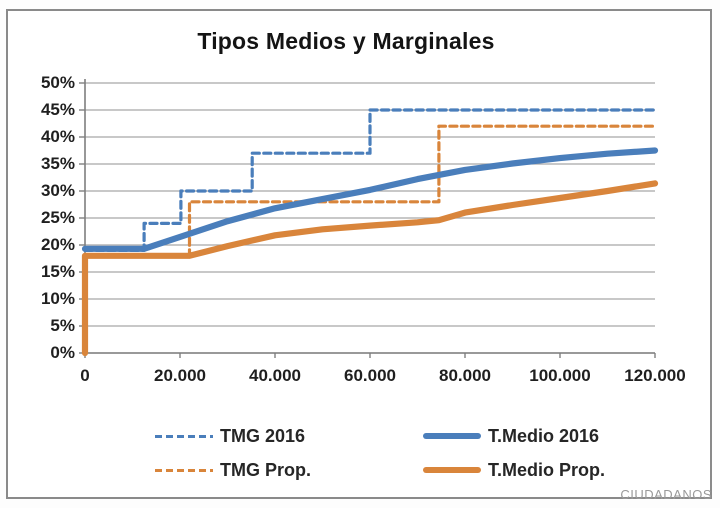 This screenshot has height=508, width=720. What do you see at coordinates (57, 136) in the screenshot?
I see `y-tick-label: 40%` at bounding box center [57, 136].